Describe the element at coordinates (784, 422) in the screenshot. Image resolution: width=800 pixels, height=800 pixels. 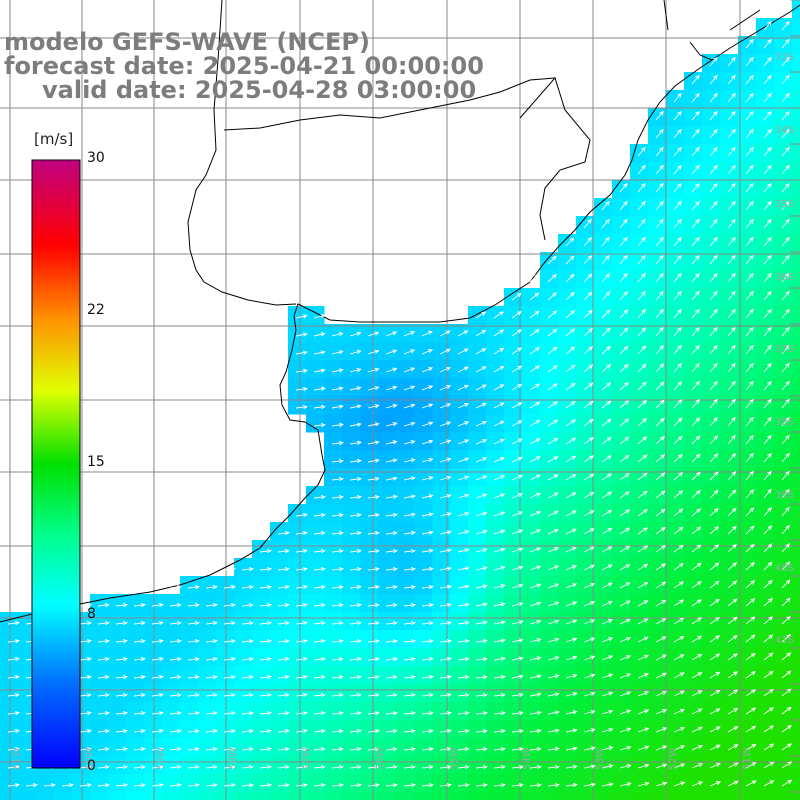
I see `lat-label: 38S` at that location.